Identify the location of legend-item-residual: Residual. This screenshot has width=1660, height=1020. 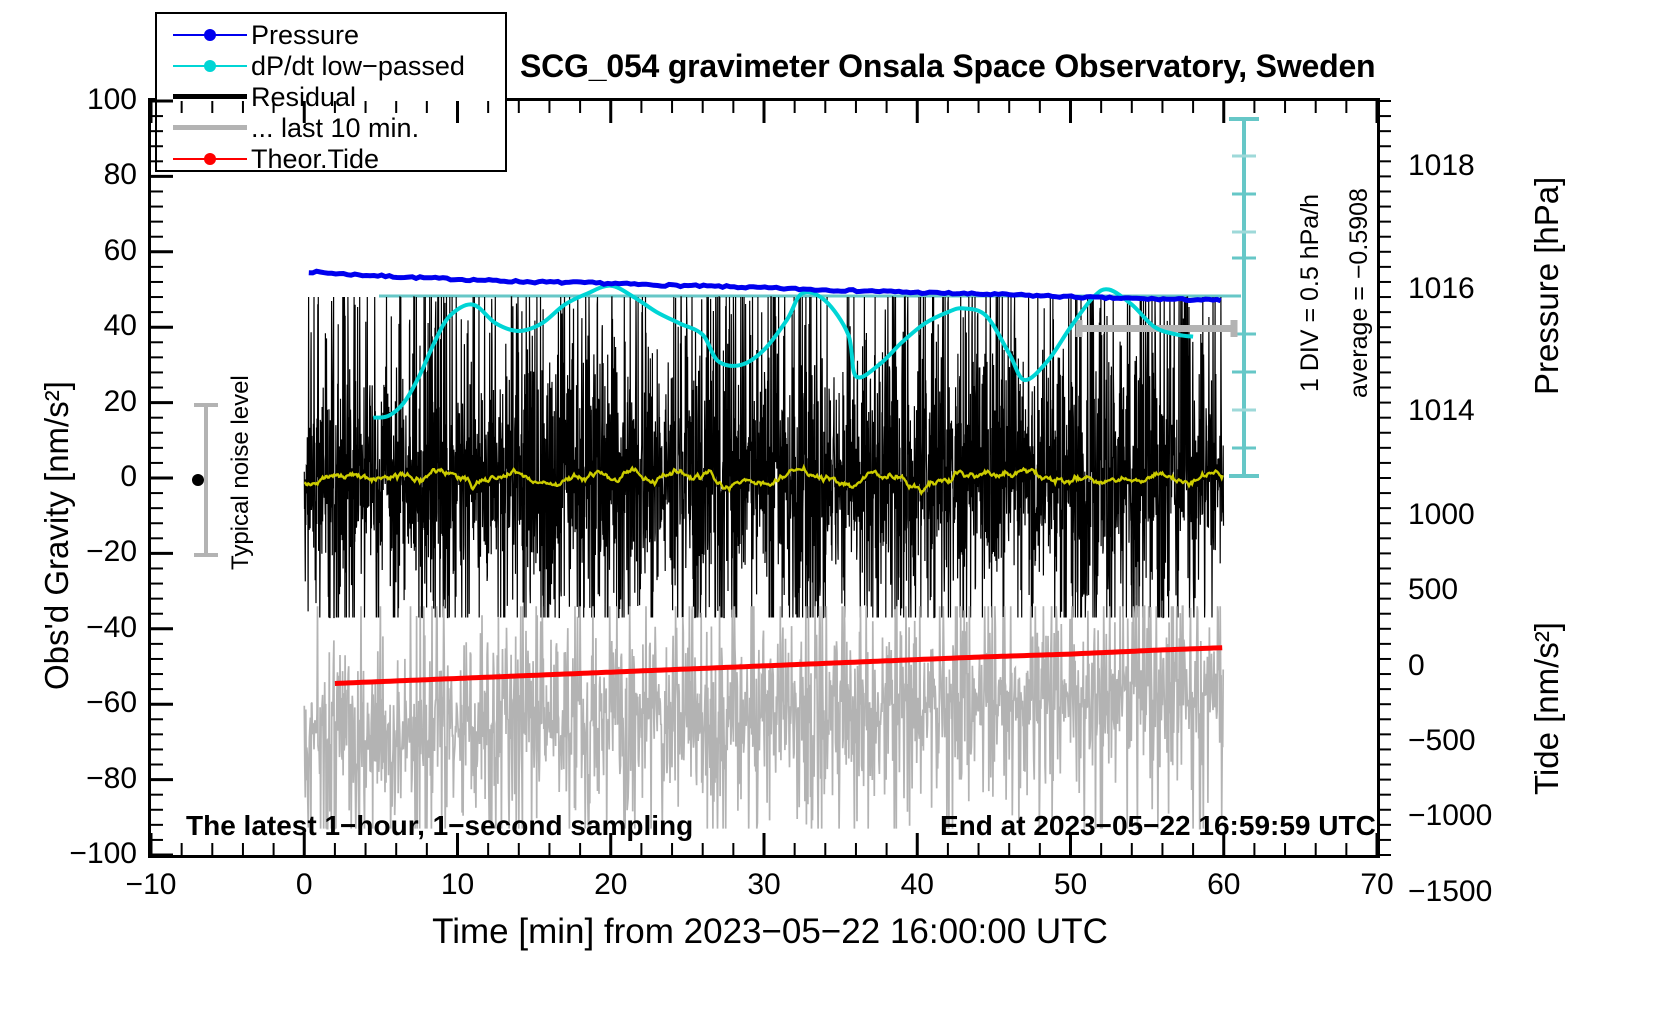
(331, 97).